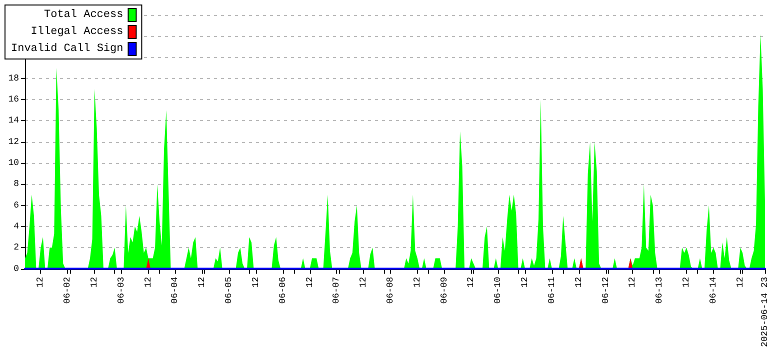 Image resolution: width=780 pixels, height=350 pixels. Describe the element at coordinates (121, 290) in the screenshot. I see `x-tick-label: 06-03` at that location.